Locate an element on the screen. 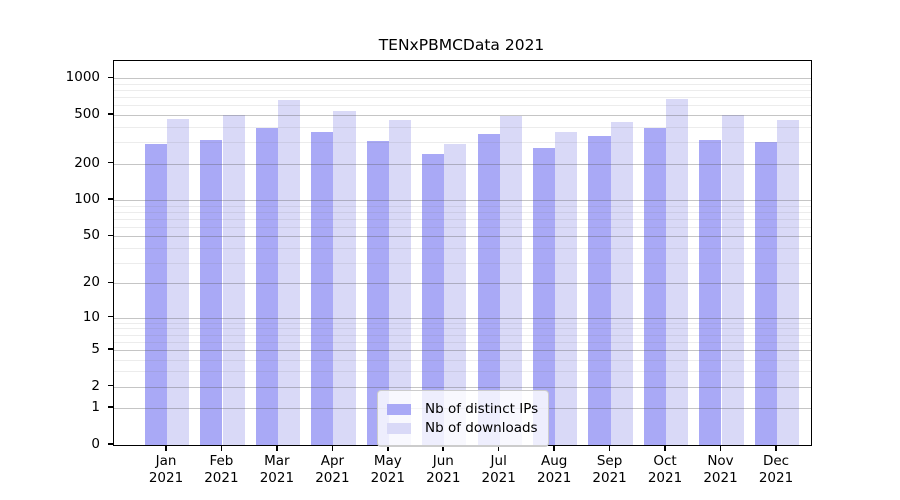  x-tick-mark-feb is located at coordinates (221, 448).